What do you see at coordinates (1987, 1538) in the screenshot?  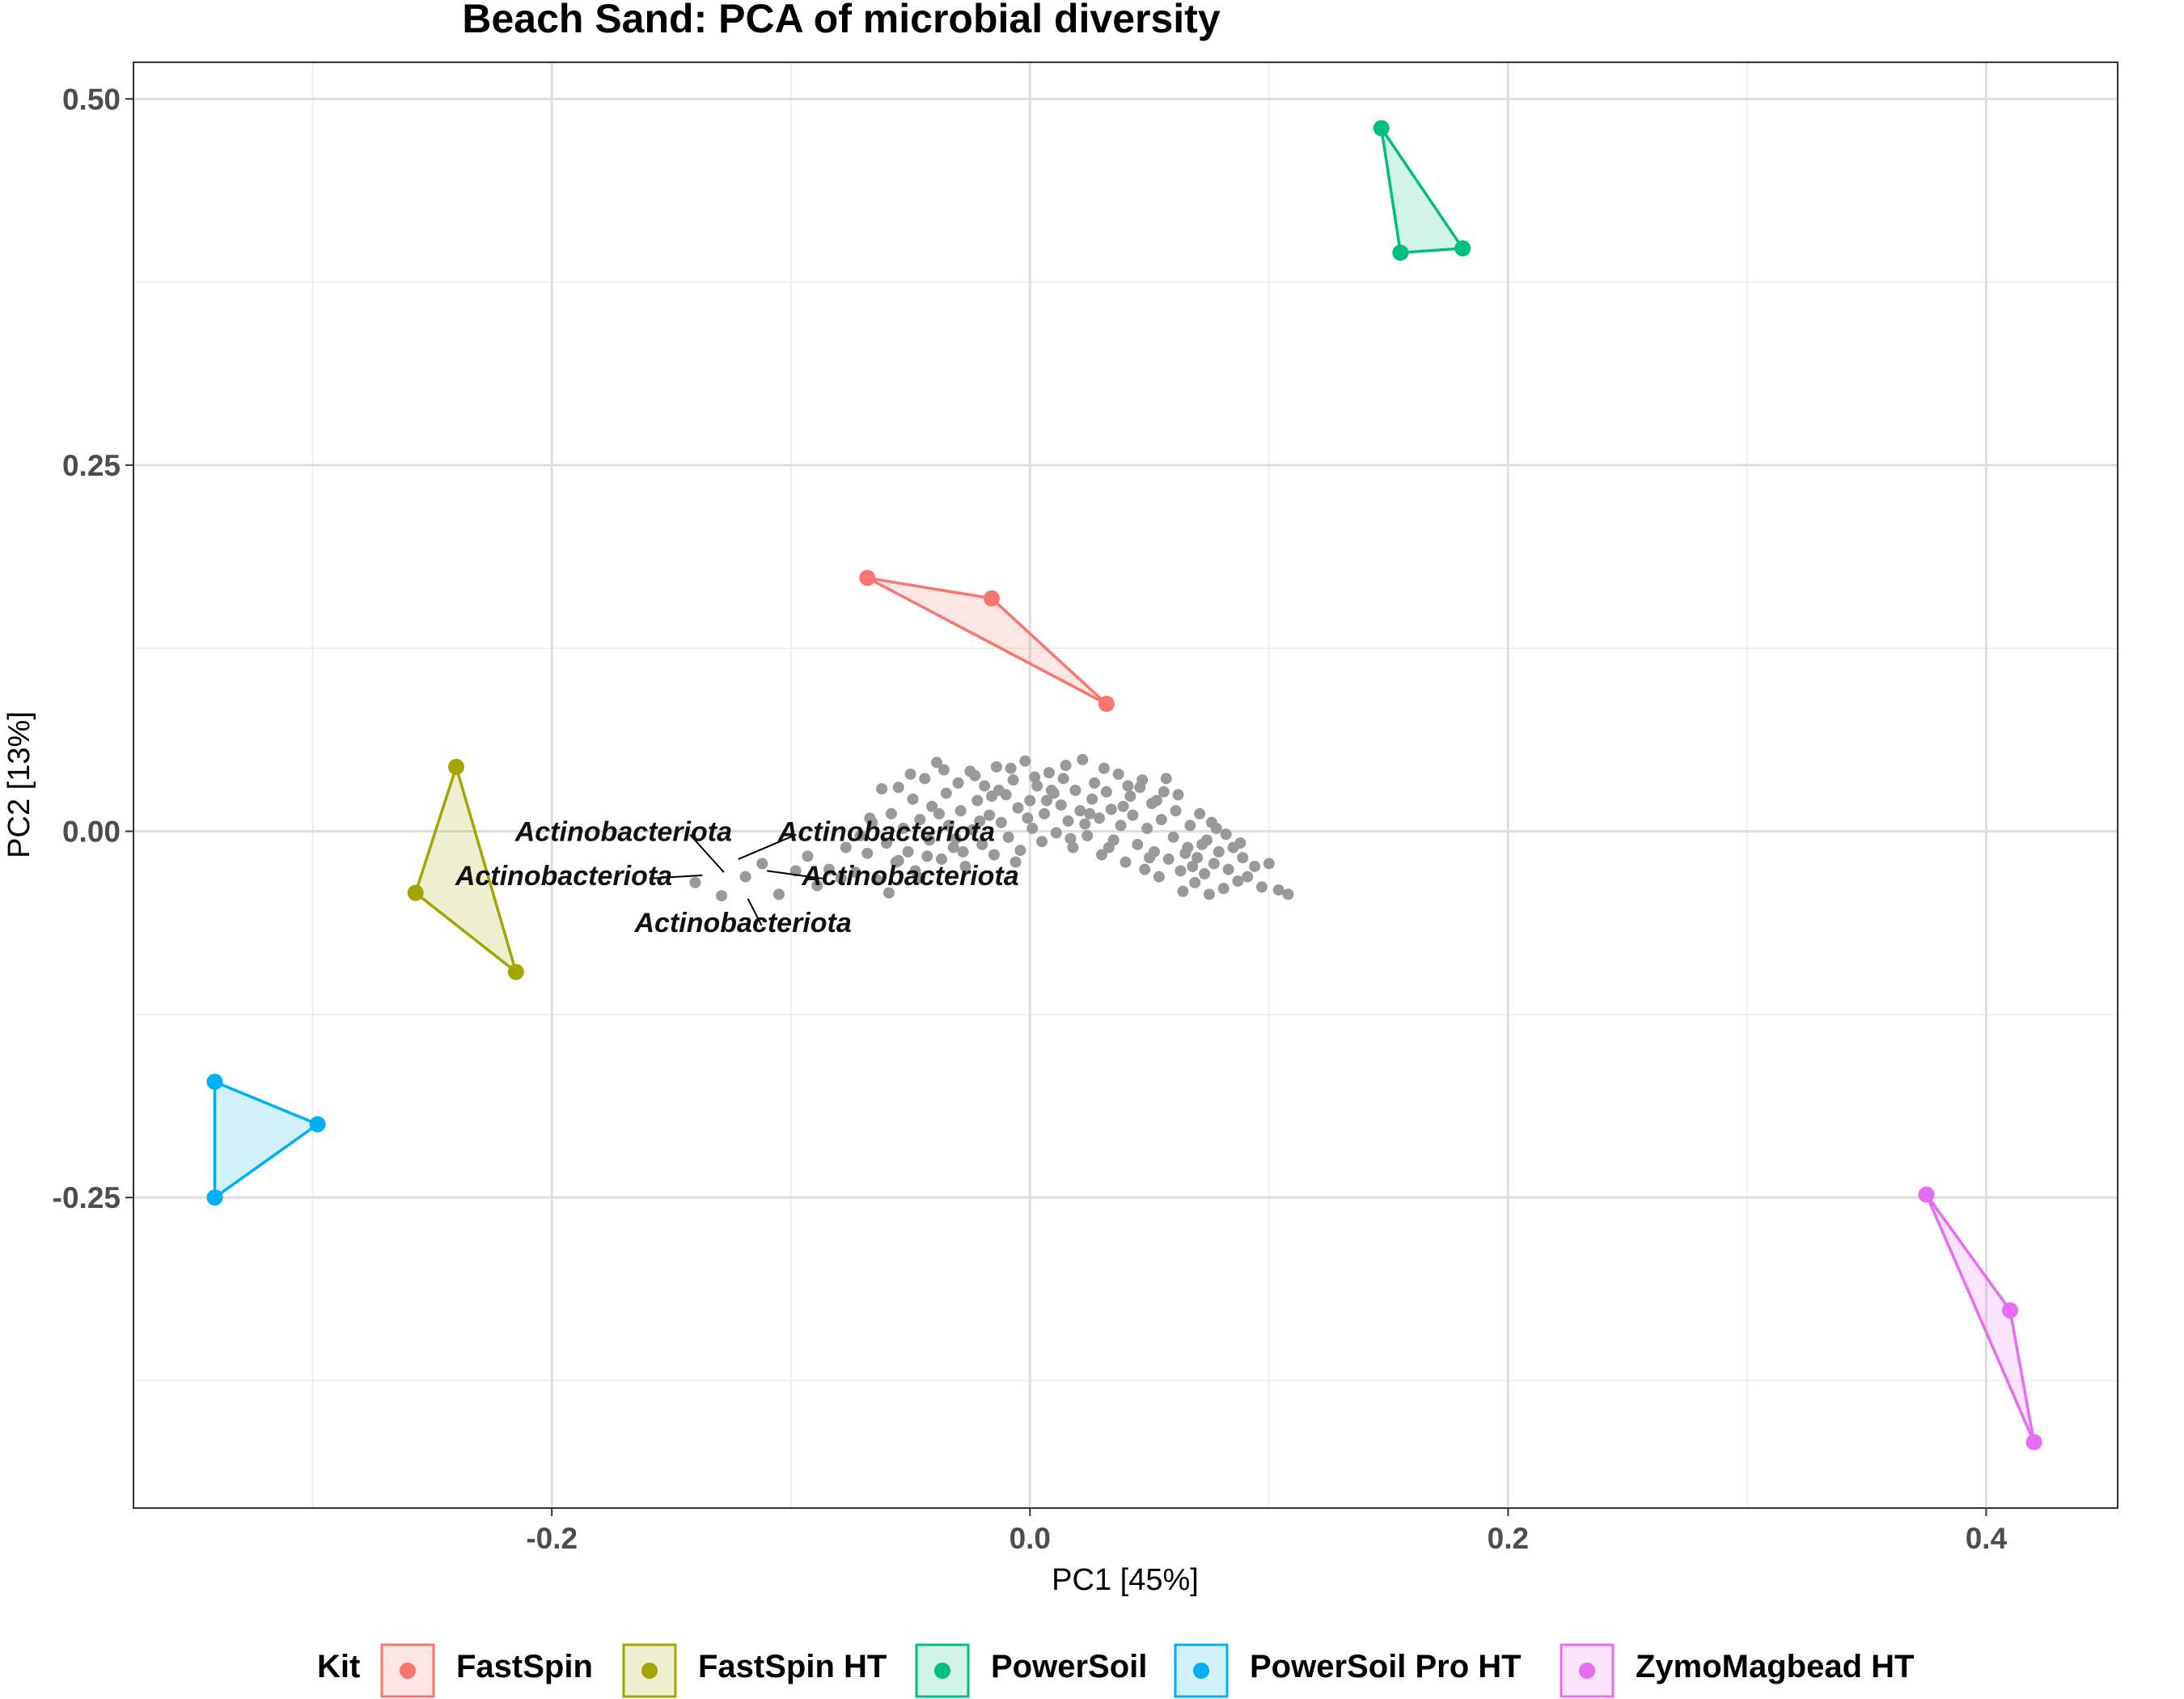 I see `x-tick-label: 0.4` at bounding box center [1987, 1538].